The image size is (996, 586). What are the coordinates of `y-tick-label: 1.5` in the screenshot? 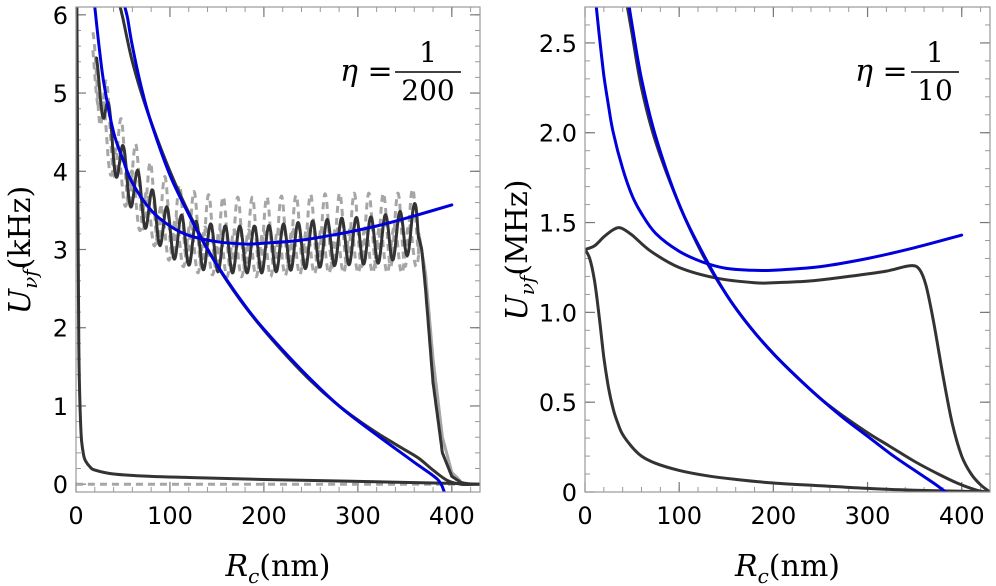 It's located at (558, 224).